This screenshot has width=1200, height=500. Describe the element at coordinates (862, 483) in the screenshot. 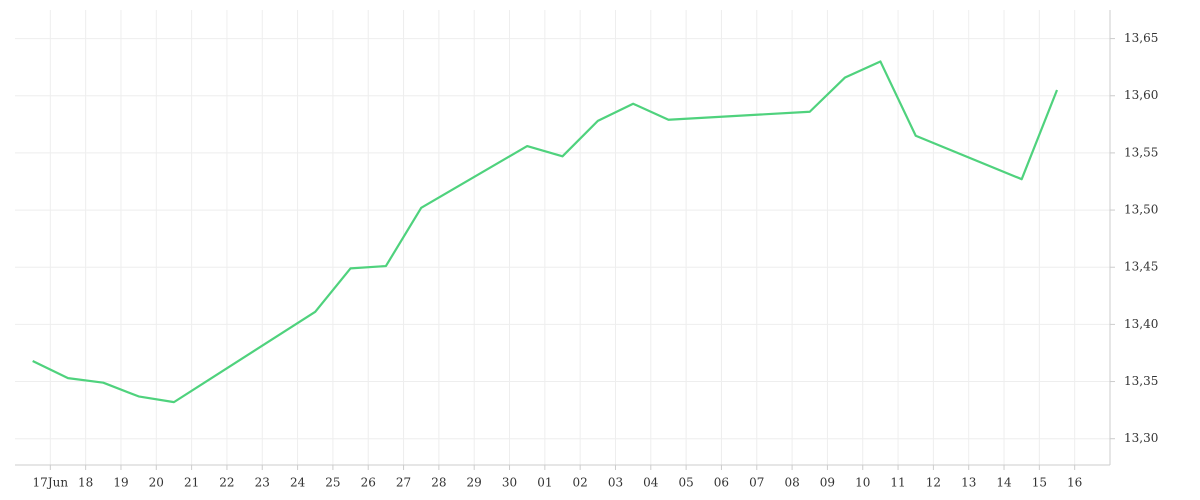

I see `x-tick-label: 10` at that location.